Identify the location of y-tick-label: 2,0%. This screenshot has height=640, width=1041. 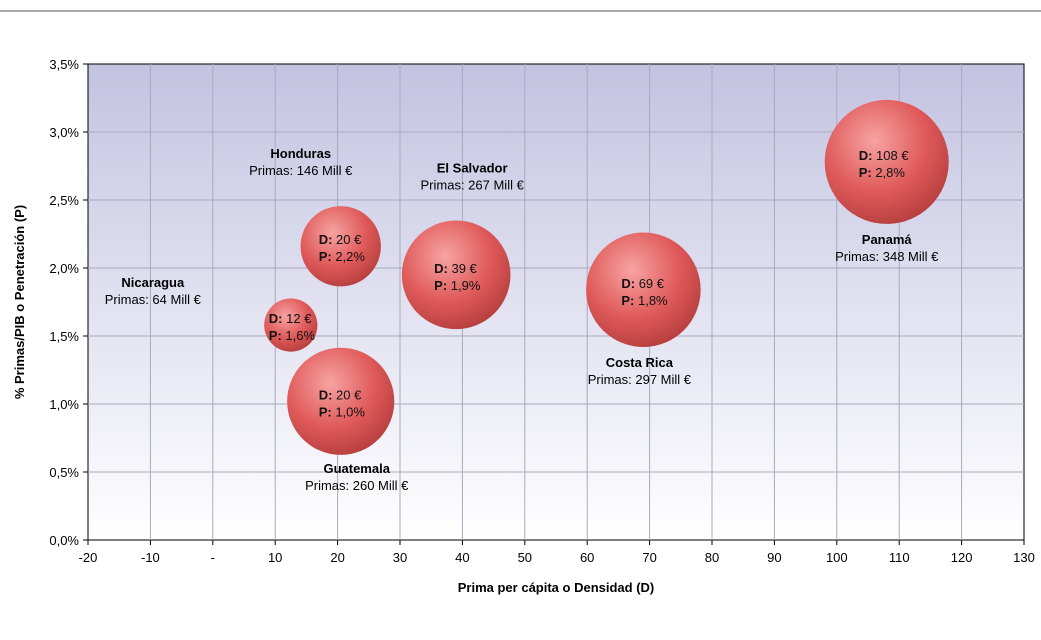
(64, 268).